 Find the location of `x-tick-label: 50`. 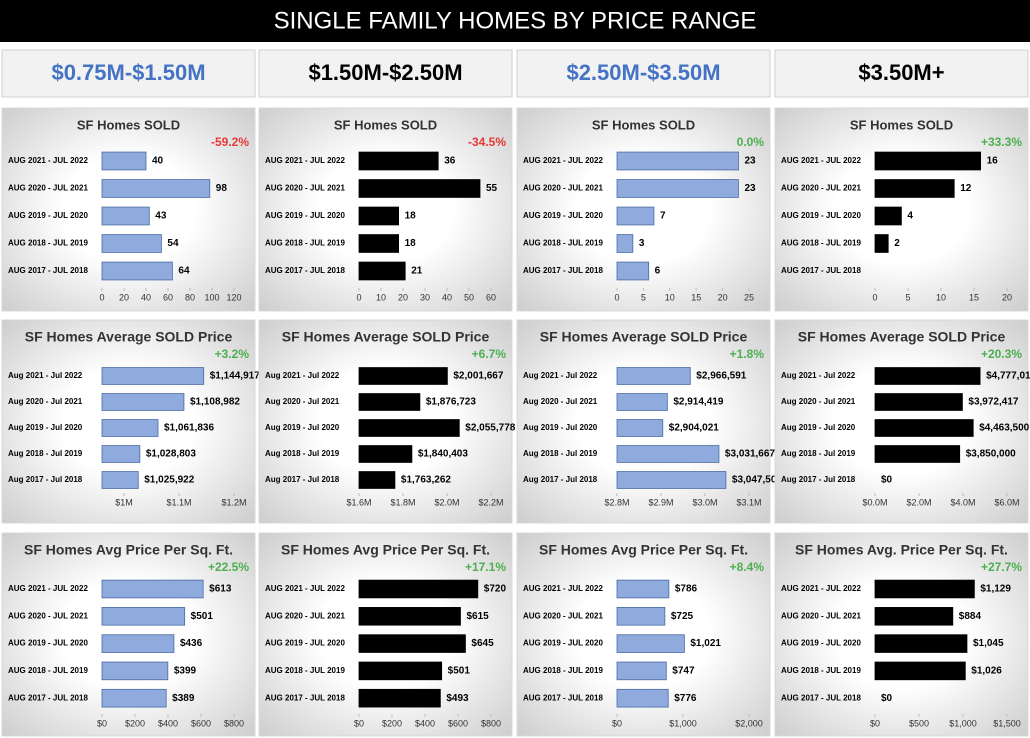

x-tick-label: 50 is located at coordinates (469, 297).